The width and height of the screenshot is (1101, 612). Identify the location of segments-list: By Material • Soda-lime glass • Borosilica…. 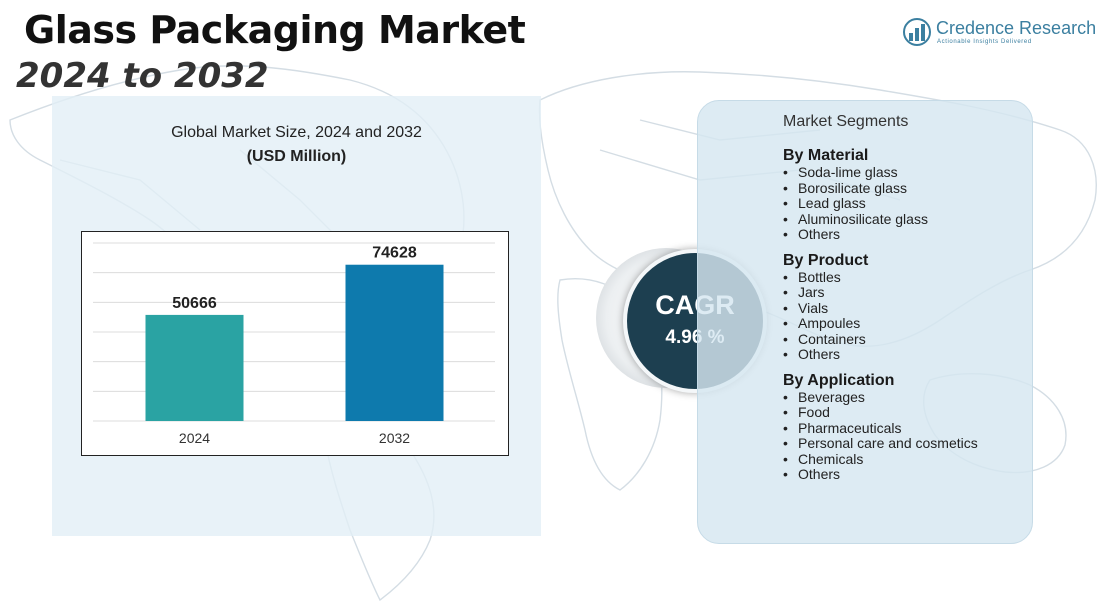
(880, 319).